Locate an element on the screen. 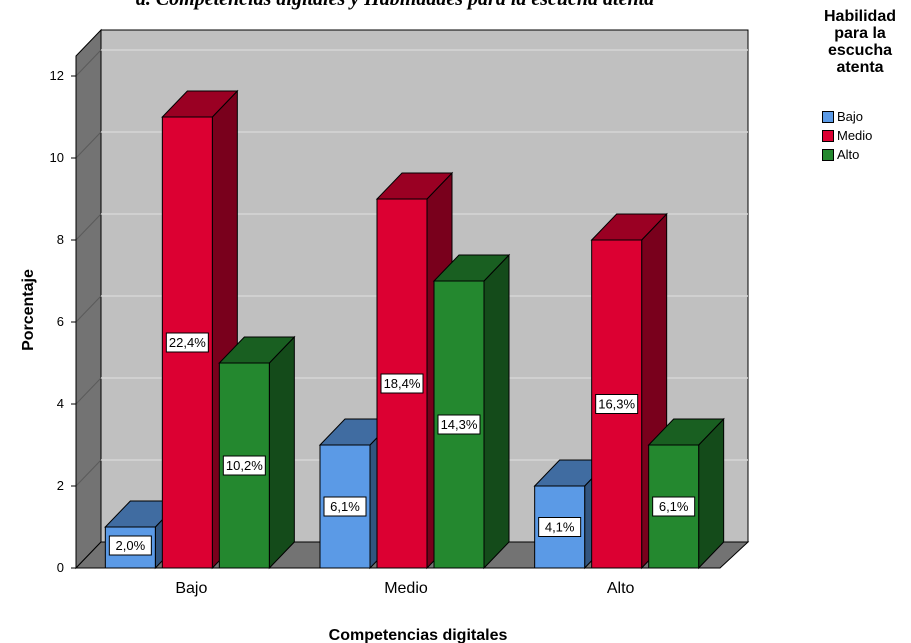 This screenshot has height=643, width=911. data-label: 4,1% is located at coordinates (560, 527).